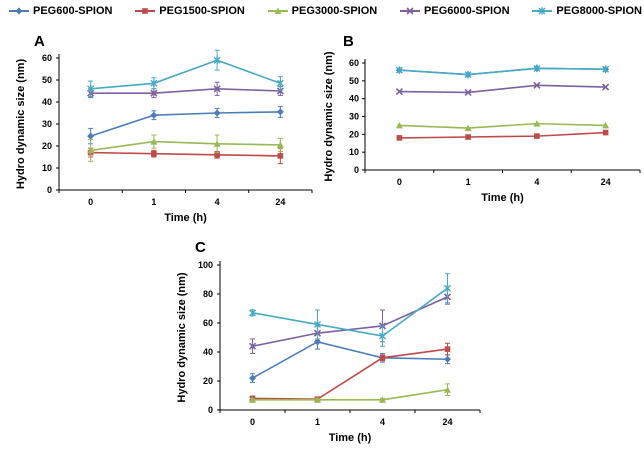  What do you see at coordinates (73, 11) in the screenshot?
I see `legend-label: PEG600-SPION` at bounding box center [73, 11].